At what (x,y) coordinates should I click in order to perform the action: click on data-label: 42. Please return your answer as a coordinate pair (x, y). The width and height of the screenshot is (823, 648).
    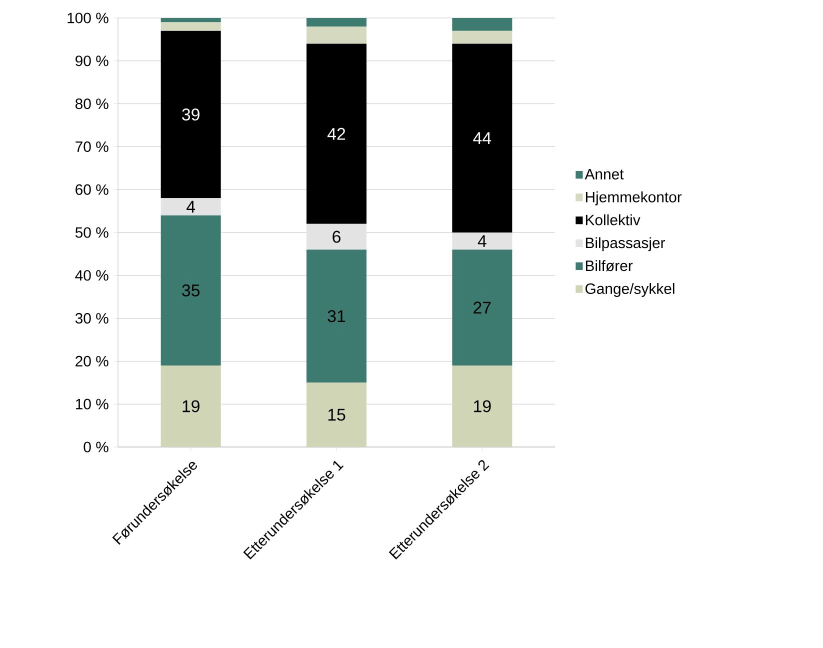
    Looking at the image, I should click on (336, 134).